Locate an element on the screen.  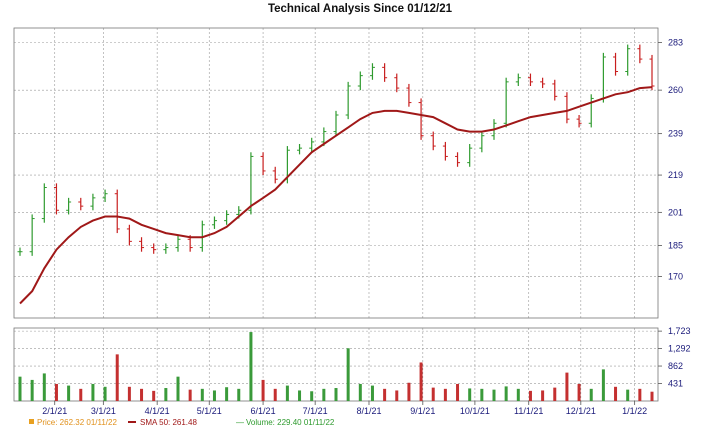
volume-gridlines is located at coordinates (336, 364).